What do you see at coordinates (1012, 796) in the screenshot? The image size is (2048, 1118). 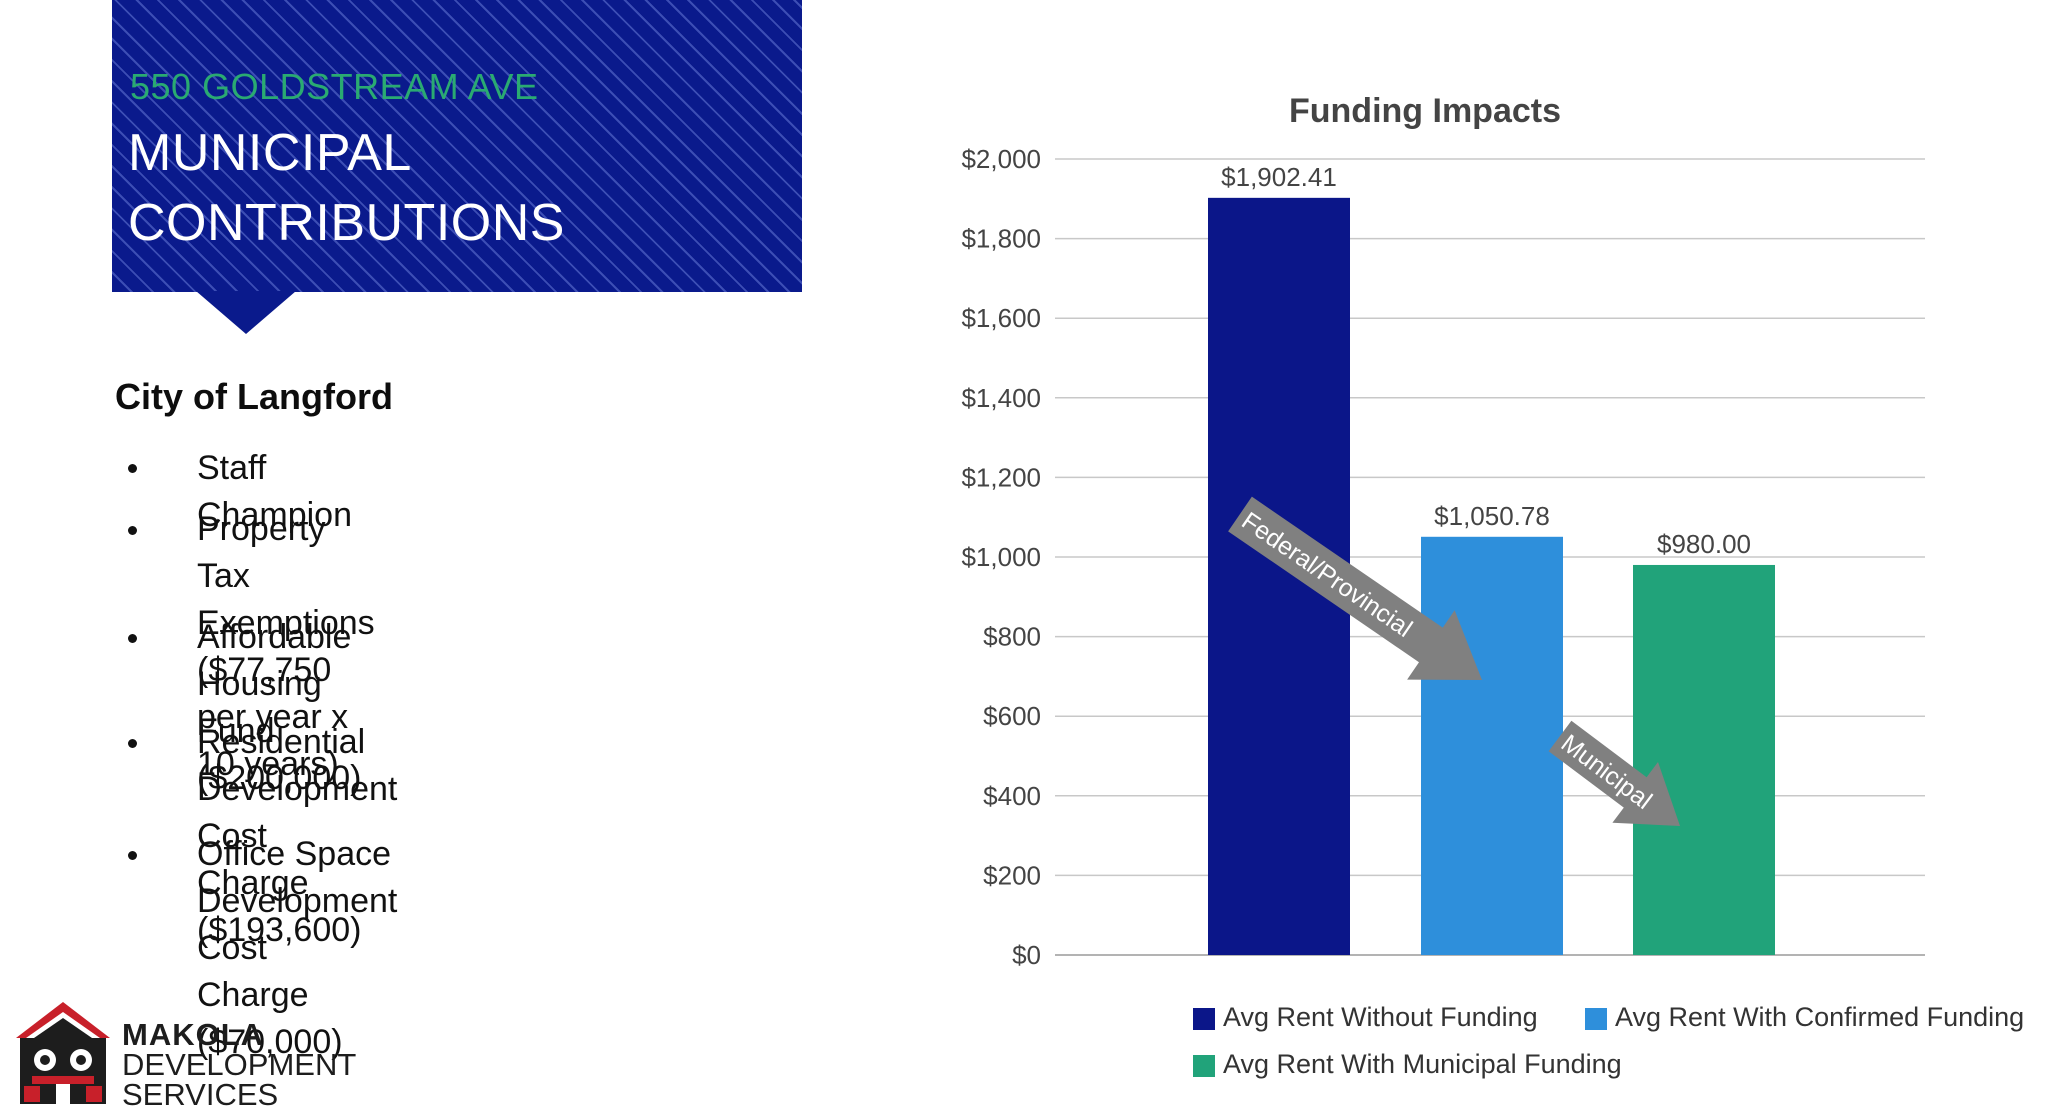 I see `y-tick-label: $400` at bounding box center [1012, 796].